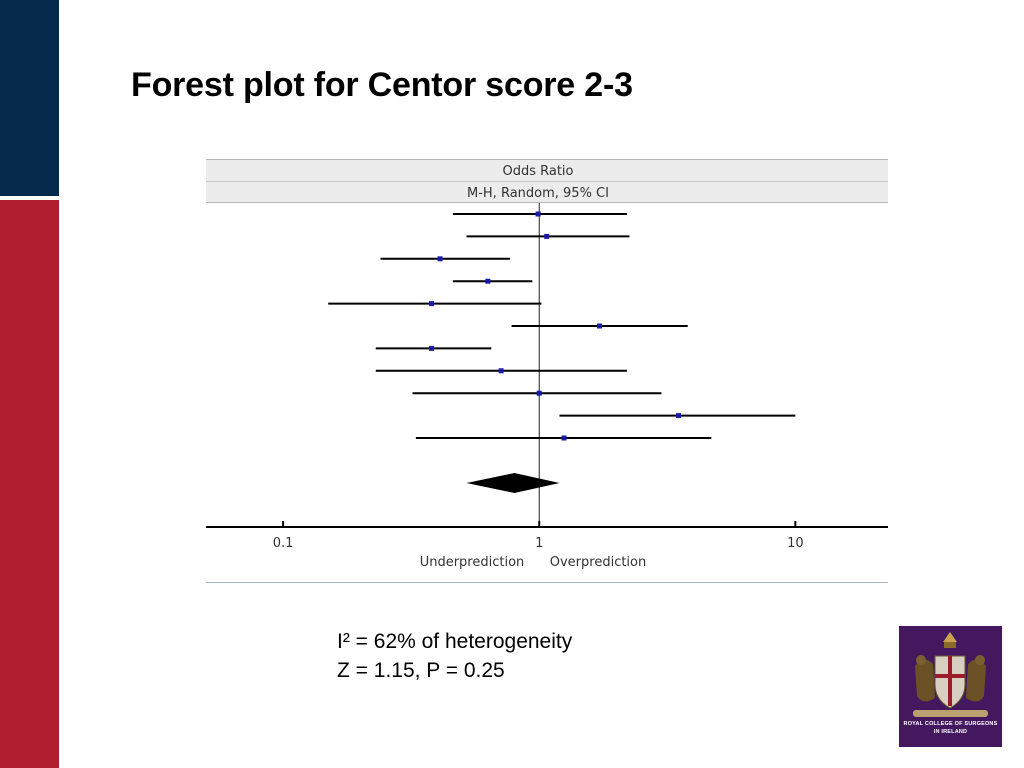 The width and height of the screenshot is (1024, 768). Describe the element at coordinates (795, 543) in the screenshot. I see `x-tick-label: 10` at that location.